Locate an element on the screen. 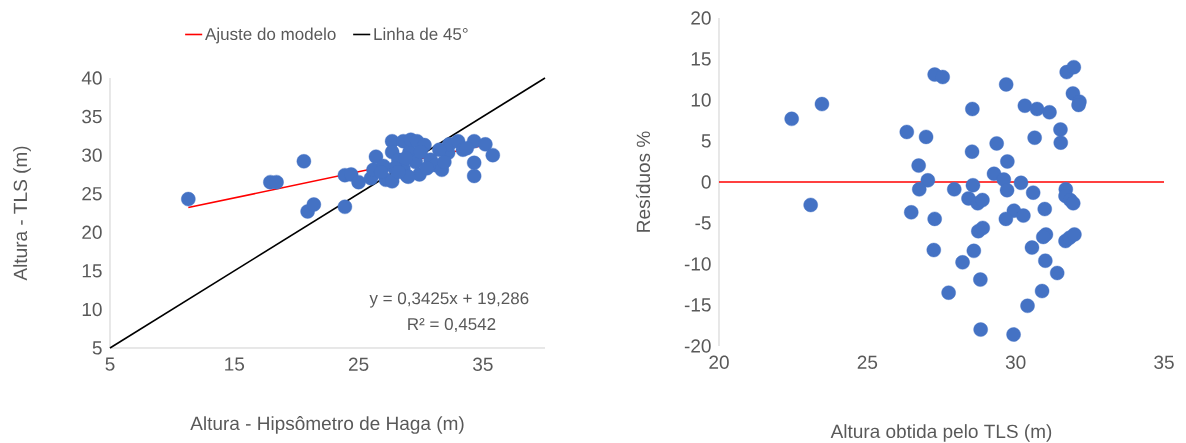 This screenshot has height=443, width=1186. y-tick-label: 40 is located at coordinates (91, 78).